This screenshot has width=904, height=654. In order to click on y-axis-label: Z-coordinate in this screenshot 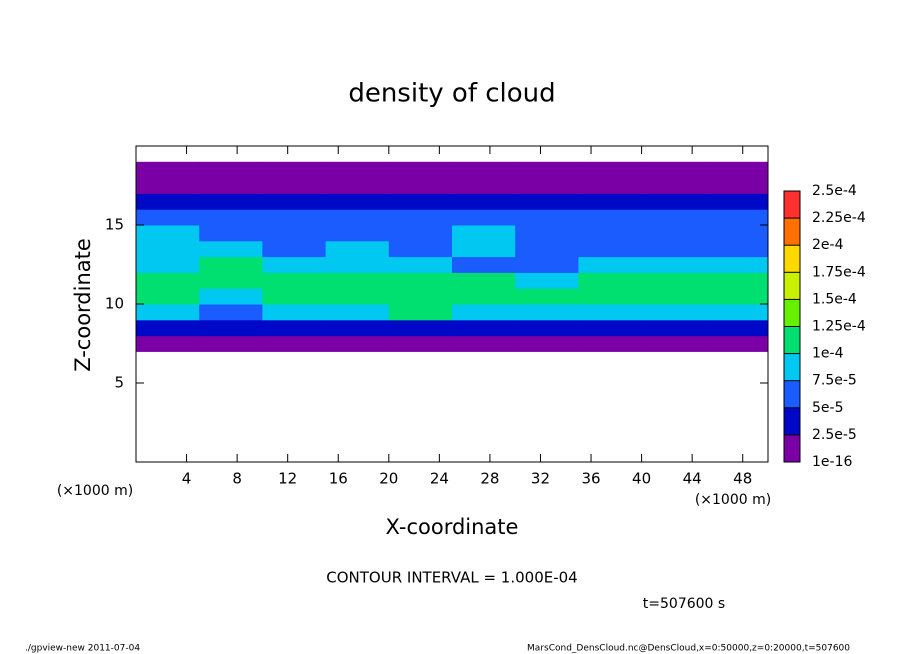, I will do `click(83, 305)`.